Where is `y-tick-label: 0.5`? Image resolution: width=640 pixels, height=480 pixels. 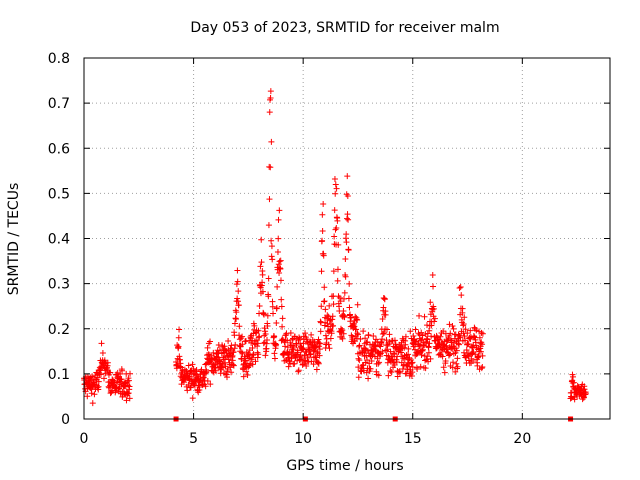 y-tick-label: 0.5 is located at coordinates (59, 194).